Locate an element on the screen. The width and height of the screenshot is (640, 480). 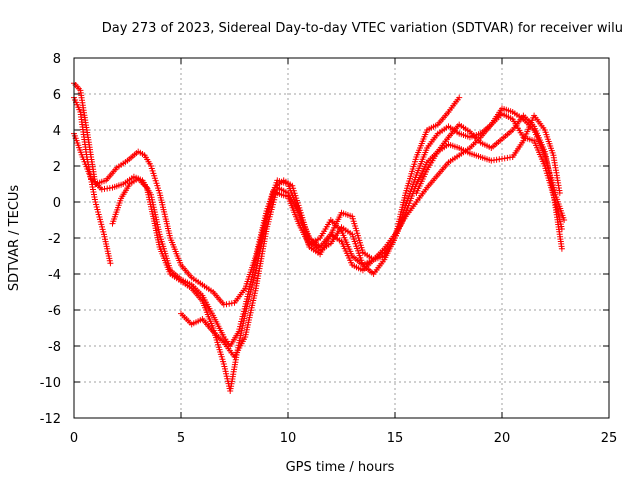
y-tick-label: 6 is located at coordinates (57, 95).